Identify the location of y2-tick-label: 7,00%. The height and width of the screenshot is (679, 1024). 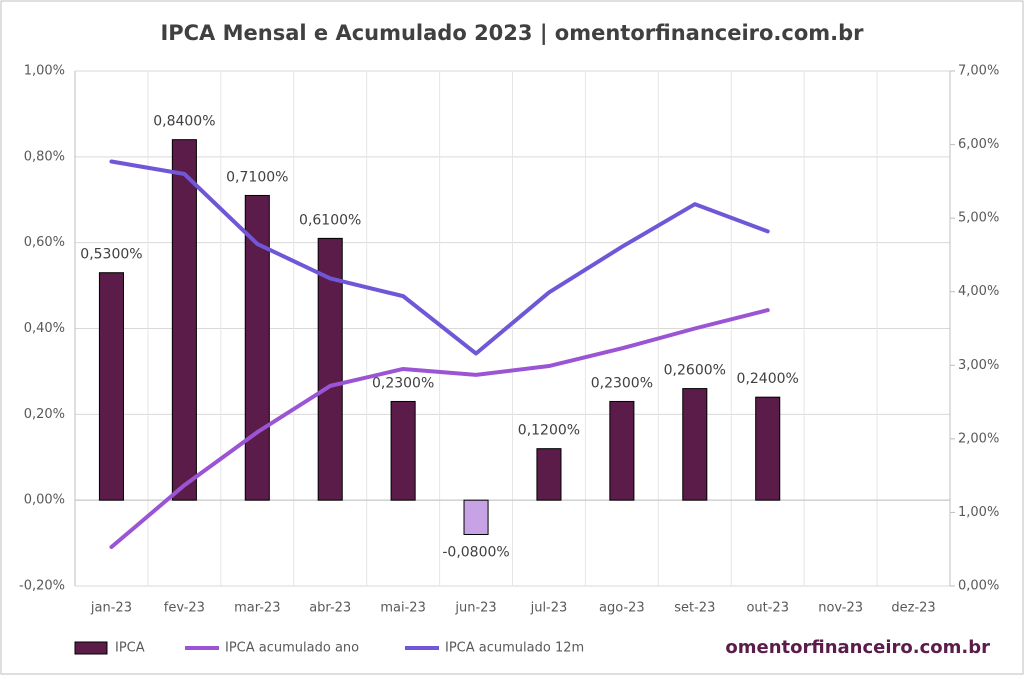
(978, 71).